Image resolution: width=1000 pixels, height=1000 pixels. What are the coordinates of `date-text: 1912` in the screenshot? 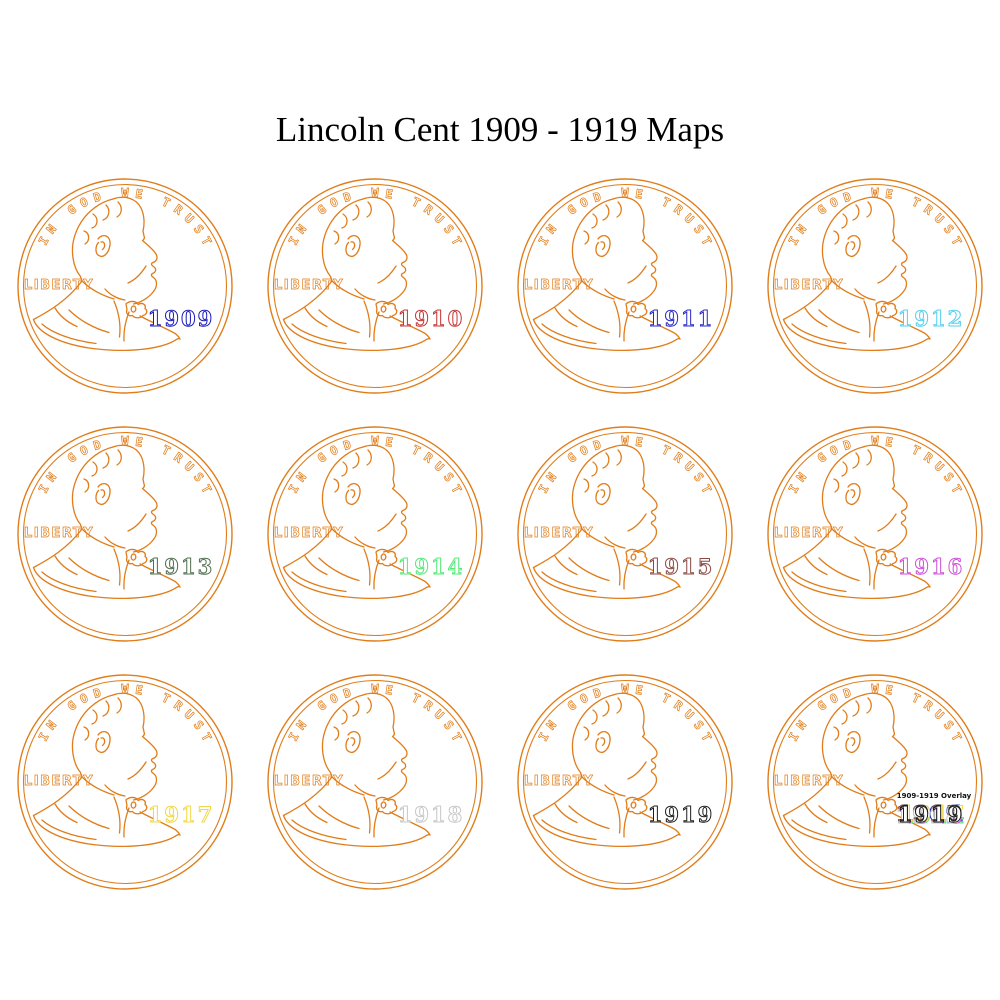 It's located at (931, 318).